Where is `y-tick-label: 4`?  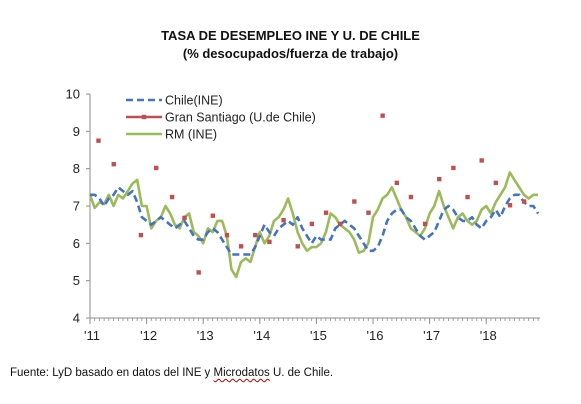
y-tick-label: 4 is located at coordinates (76, 318).